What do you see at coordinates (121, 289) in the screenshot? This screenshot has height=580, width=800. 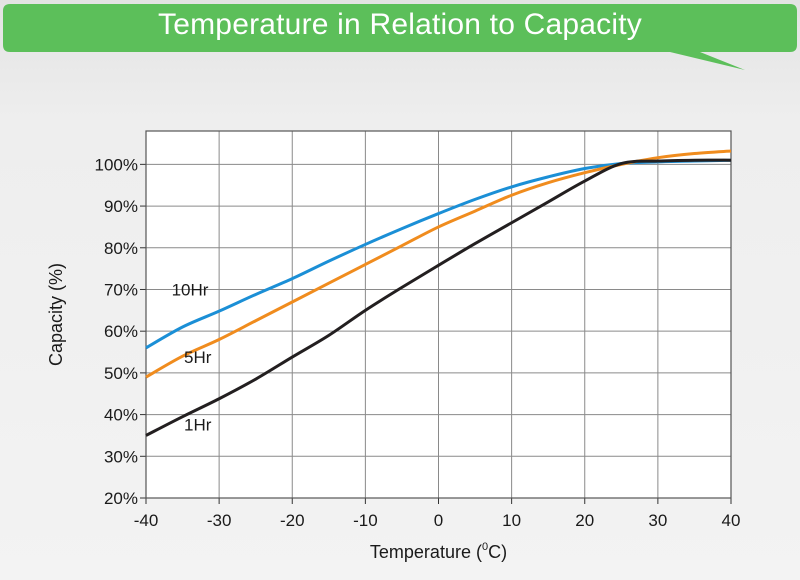 I see `y-tick-label: 70%` at bounding box center [121, 289].